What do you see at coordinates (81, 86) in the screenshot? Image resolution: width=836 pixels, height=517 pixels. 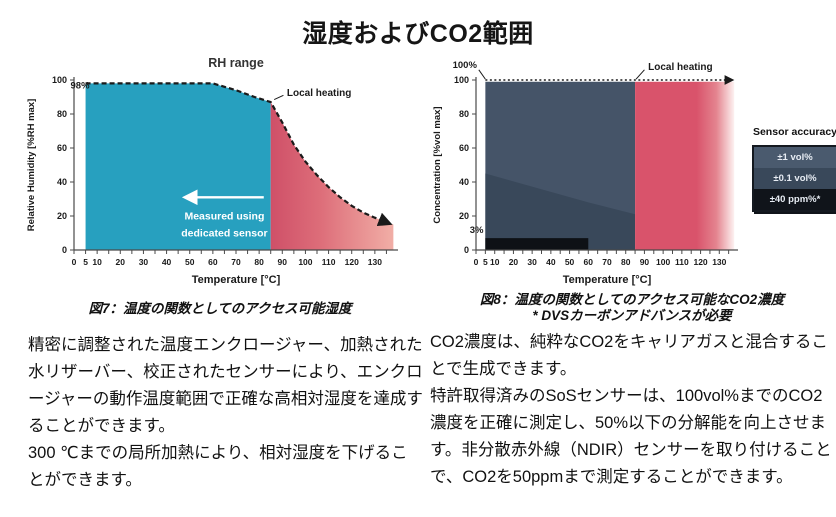 I see `max-rh-label: 98%` at bounding box center [81, 86].